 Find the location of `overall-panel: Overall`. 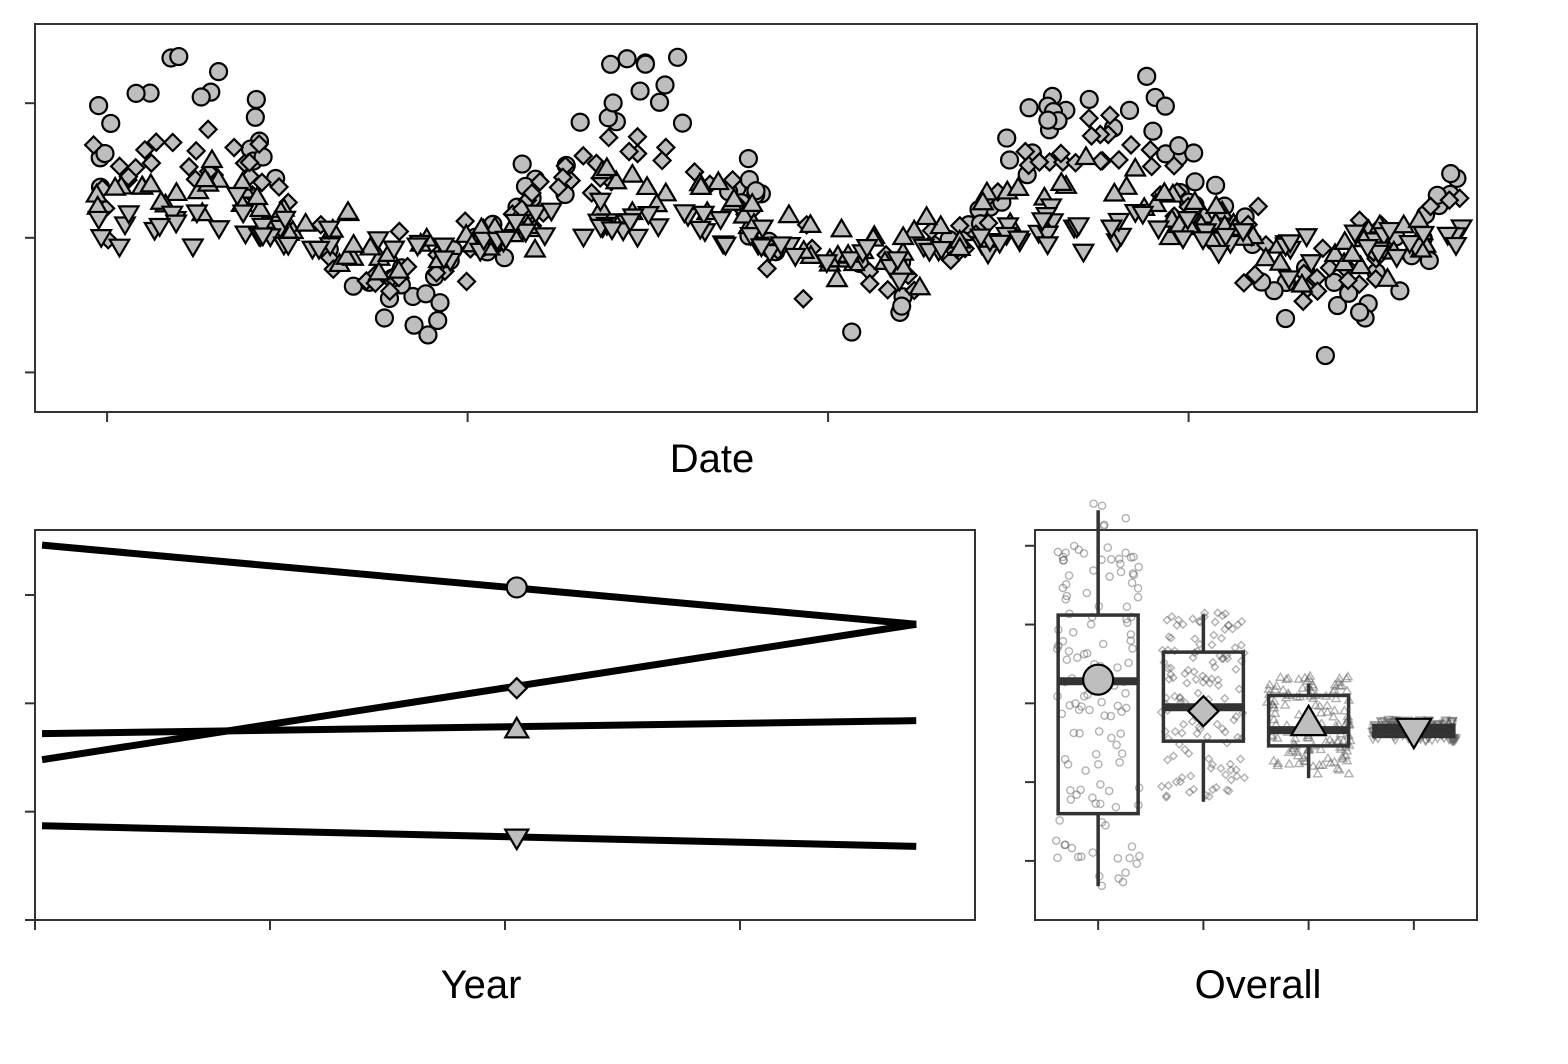

overall-panel: Overall is located at coordinates (1251, 753).